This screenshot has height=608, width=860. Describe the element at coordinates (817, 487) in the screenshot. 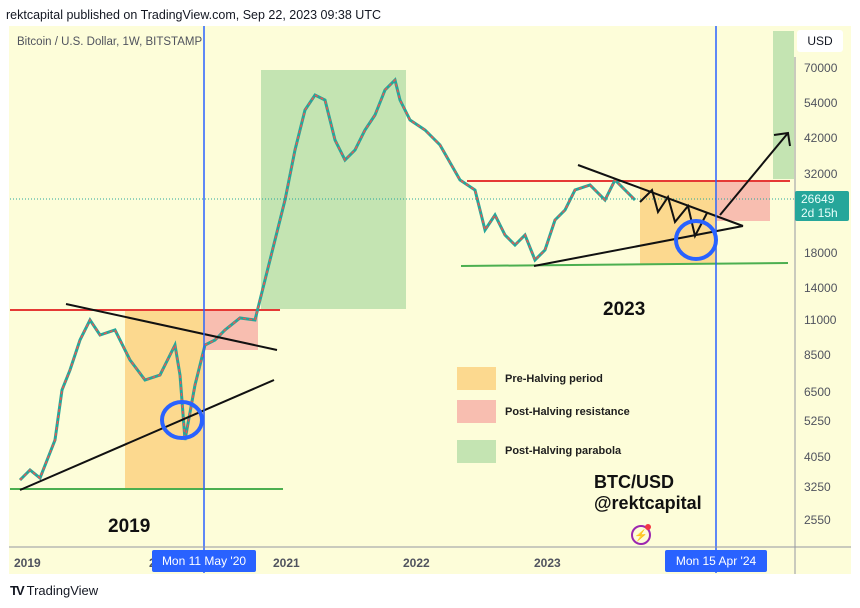

I see `price-tick: 3250` at that location.